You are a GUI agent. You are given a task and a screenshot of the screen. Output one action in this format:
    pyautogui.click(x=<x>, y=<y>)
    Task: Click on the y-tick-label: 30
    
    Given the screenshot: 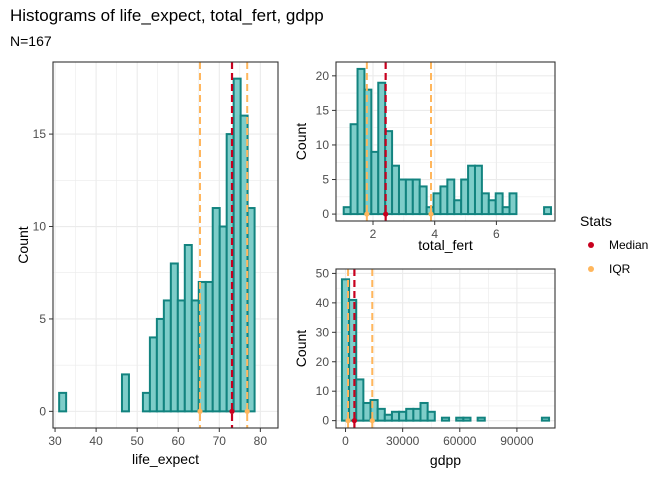 What is the action you would take?
    pyautogui.click(x=323, y=332)
    